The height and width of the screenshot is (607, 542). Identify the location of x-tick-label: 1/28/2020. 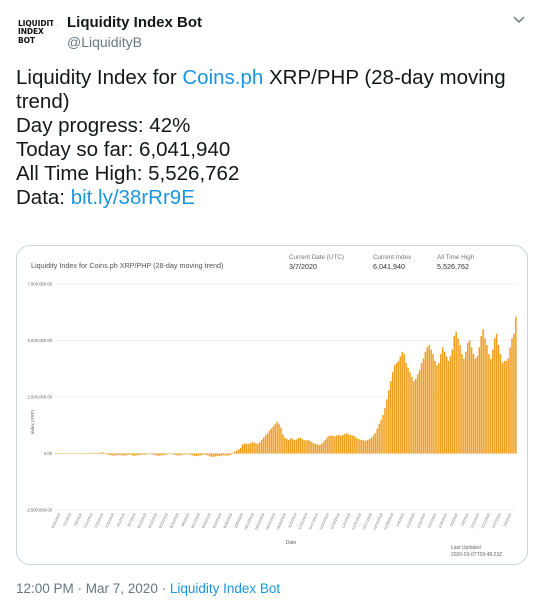
(443, 521).